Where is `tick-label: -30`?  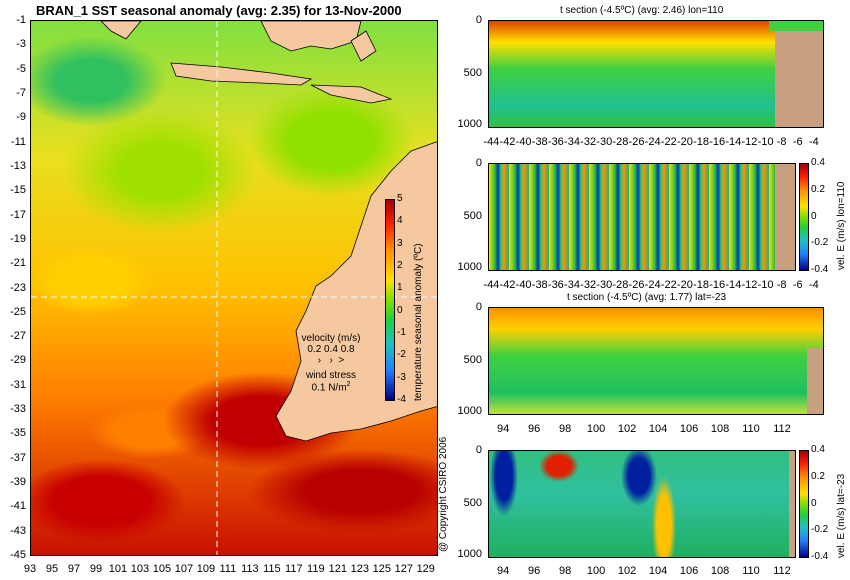 tick-label: -30 is located at coordinates (604, 285).